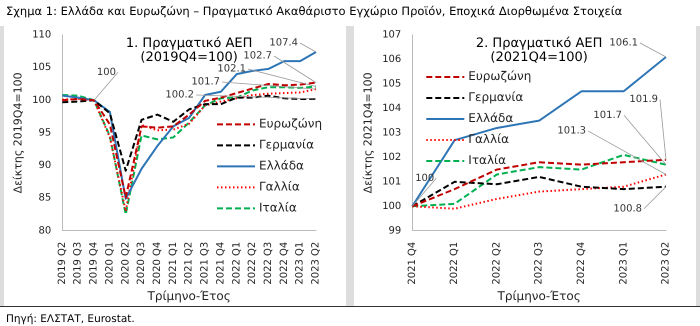 The width and height of the screenshot is (700, 326). What do you see at coordinates (45, 230) in the screenshot?
I see `y-tick-label: 80` at bounding box center [45, 230].